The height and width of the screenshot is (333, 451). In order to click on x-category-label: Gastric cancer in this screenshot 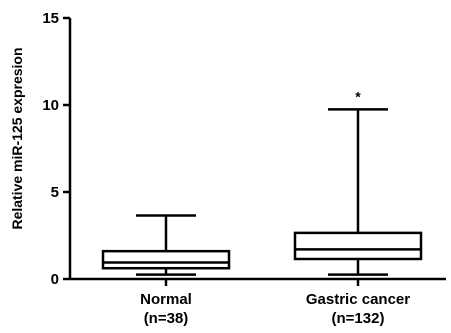, I will do `click(358, 299)`.